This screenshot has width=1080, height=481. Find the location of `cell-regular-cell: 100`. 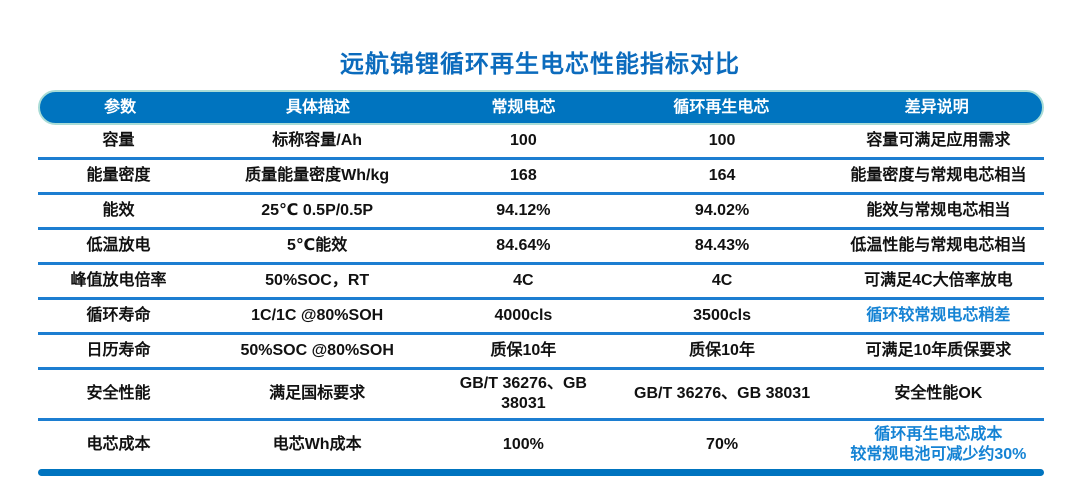

cell-regular-cell: 100 is located at coordinates (523, 140).